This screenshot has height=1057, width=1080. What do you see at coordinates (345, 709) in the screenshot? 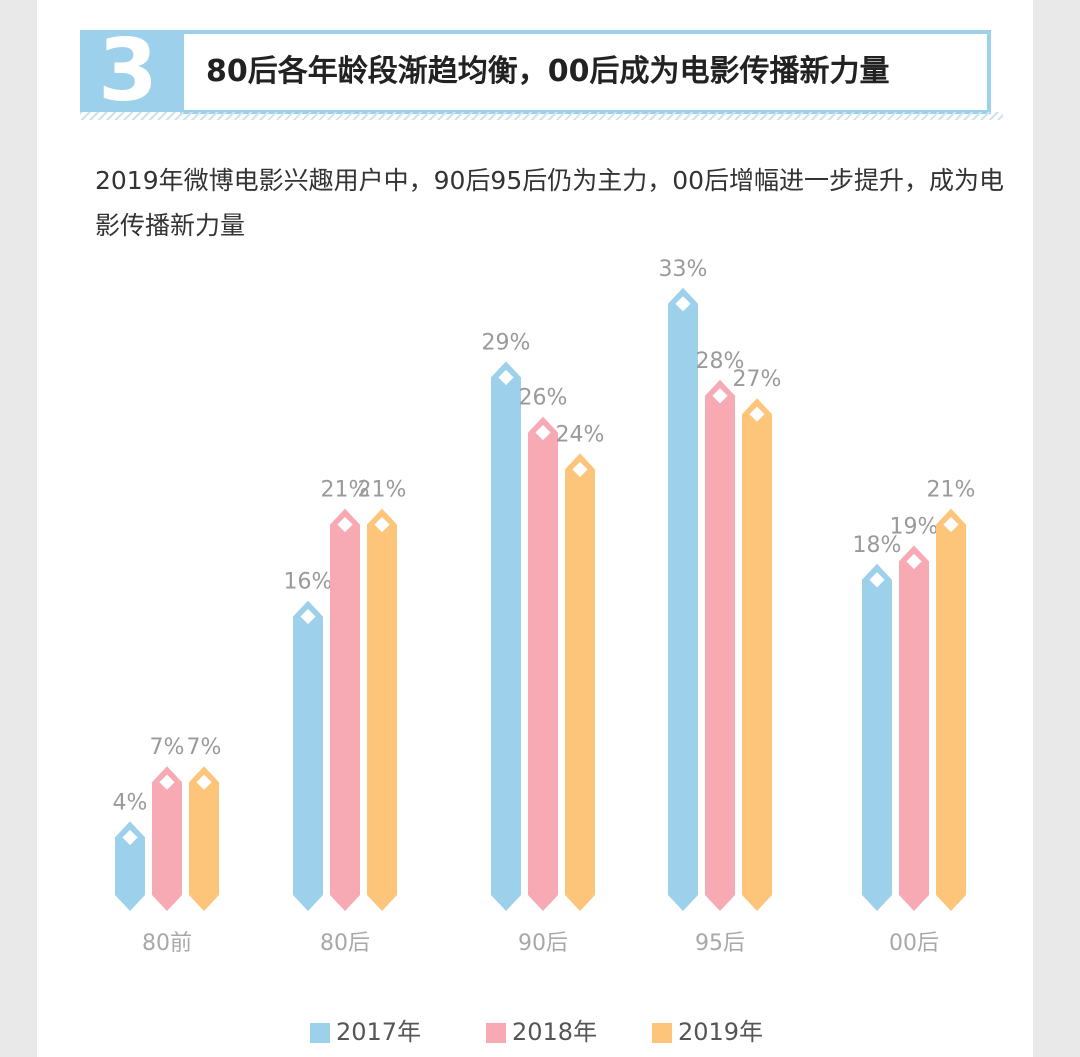
I see `bar-80后-2018年` at bounding box center [345, 709].